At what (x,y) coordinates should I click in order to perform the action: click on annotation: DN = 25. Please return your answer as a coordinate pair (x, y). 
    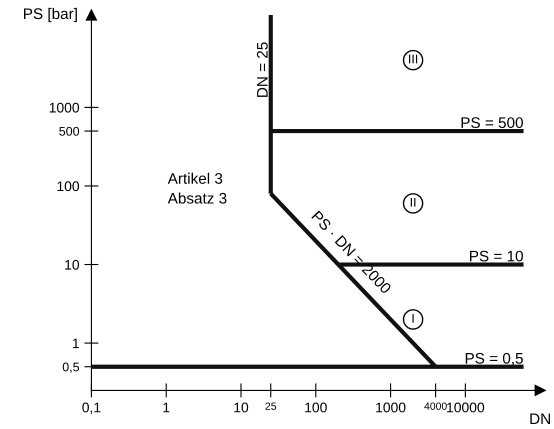
    Looking at the image, I should click on (262, 69).